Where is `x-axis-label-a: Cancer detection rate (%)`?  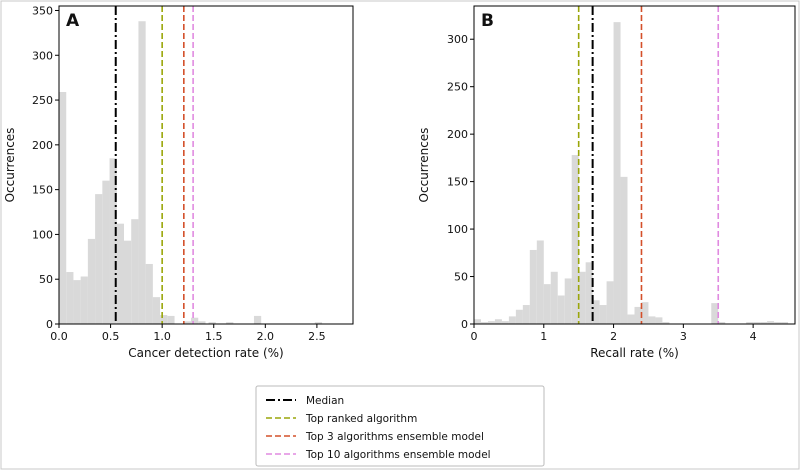
x-axis-label-a: Cancer detection rate (%) is located at coordinates (206, 353).